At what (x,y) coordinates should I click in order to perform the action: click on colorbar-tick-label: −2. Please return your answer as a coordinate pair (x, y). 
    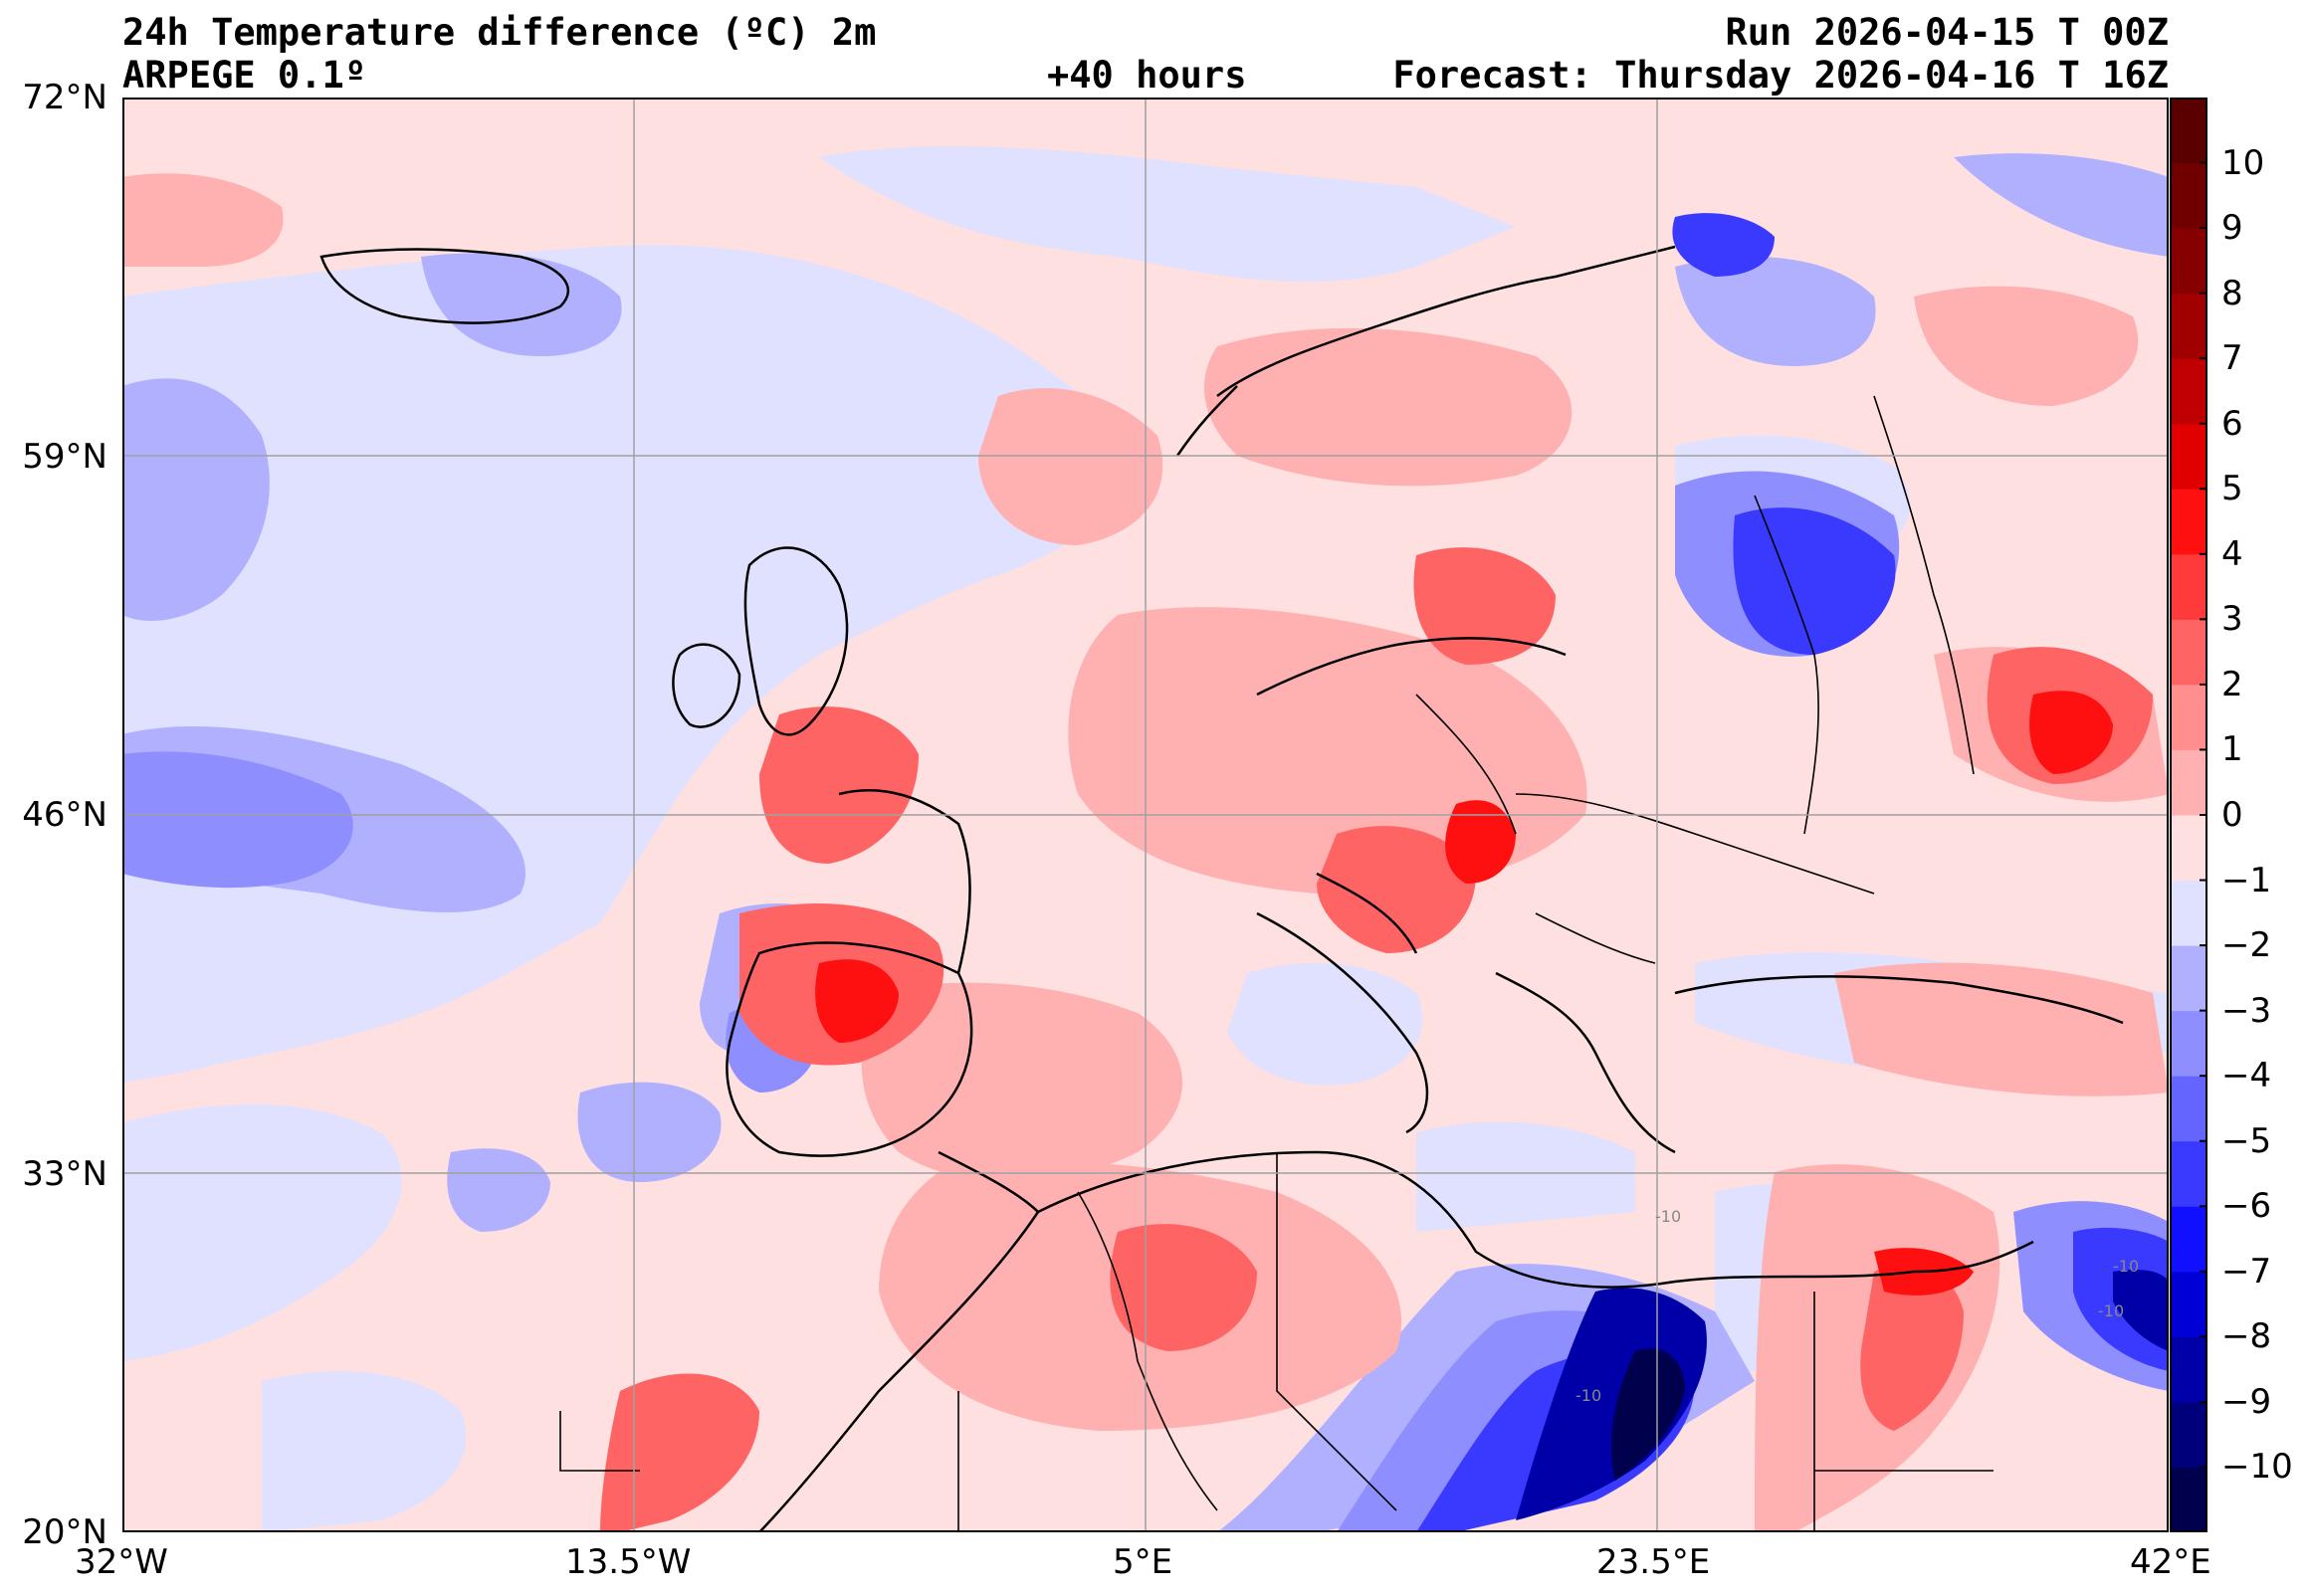
    Looking at the image, I should click on (2246, 946).